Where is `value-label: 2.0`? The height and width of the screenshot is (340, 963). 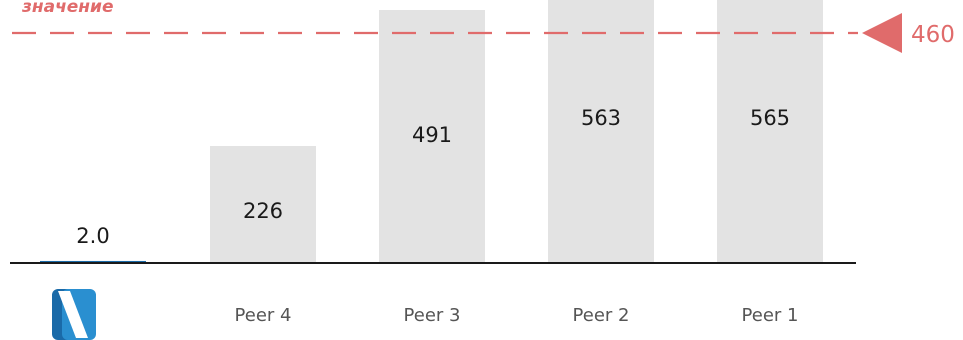 value-label: 2.0 is located at coordinates (92, 236).